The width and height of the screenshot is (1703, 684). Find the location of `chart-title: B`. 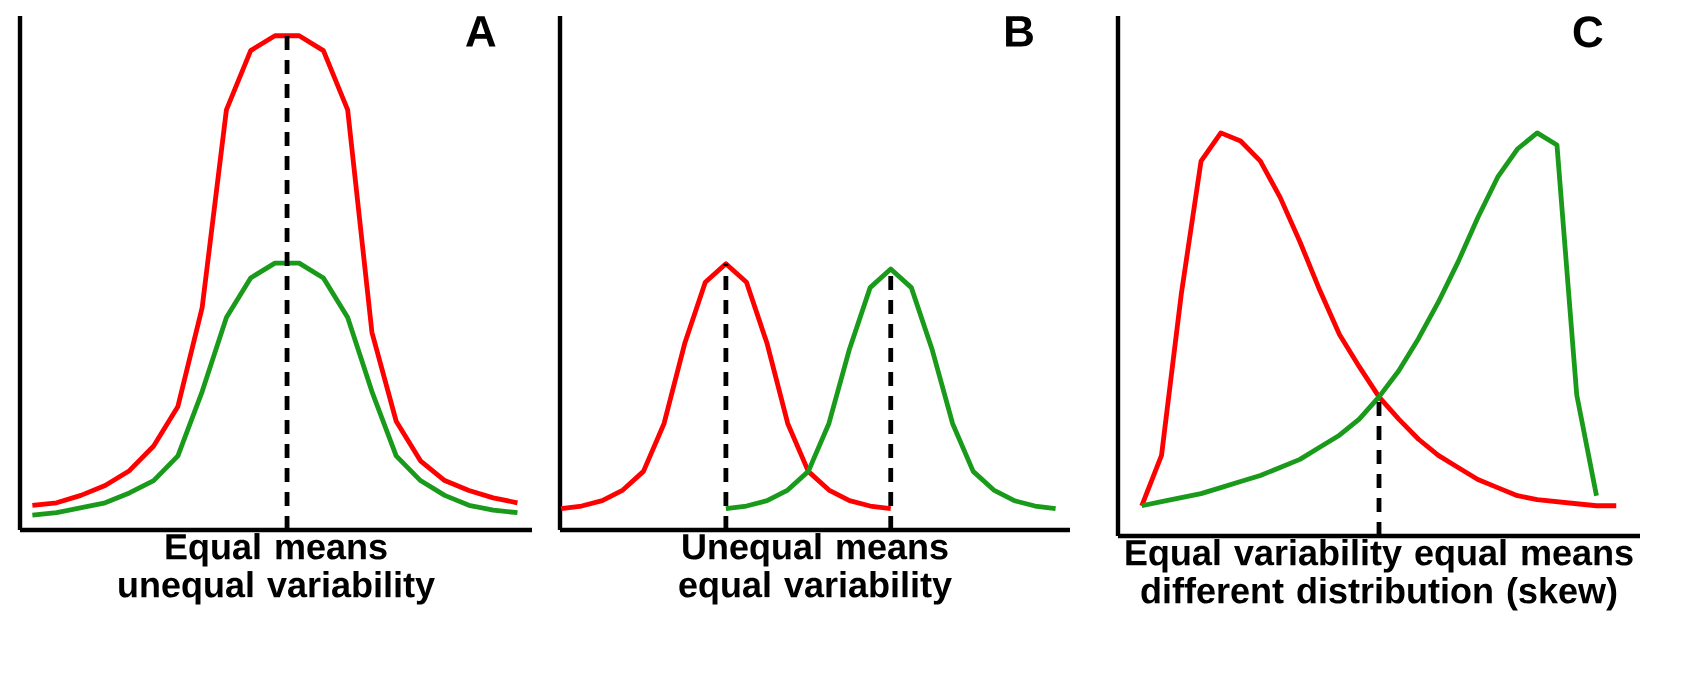

chart-title: B is located at coordinates (1019, 31).